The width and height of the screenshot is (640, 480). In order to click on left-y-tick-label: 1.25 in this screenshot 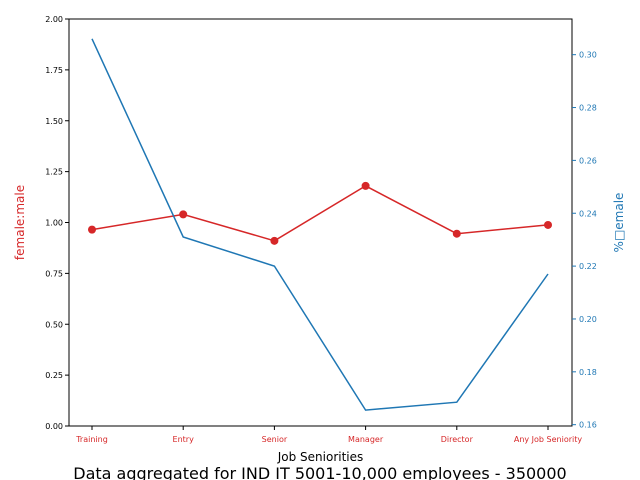, I will do `click(54, 172)`.